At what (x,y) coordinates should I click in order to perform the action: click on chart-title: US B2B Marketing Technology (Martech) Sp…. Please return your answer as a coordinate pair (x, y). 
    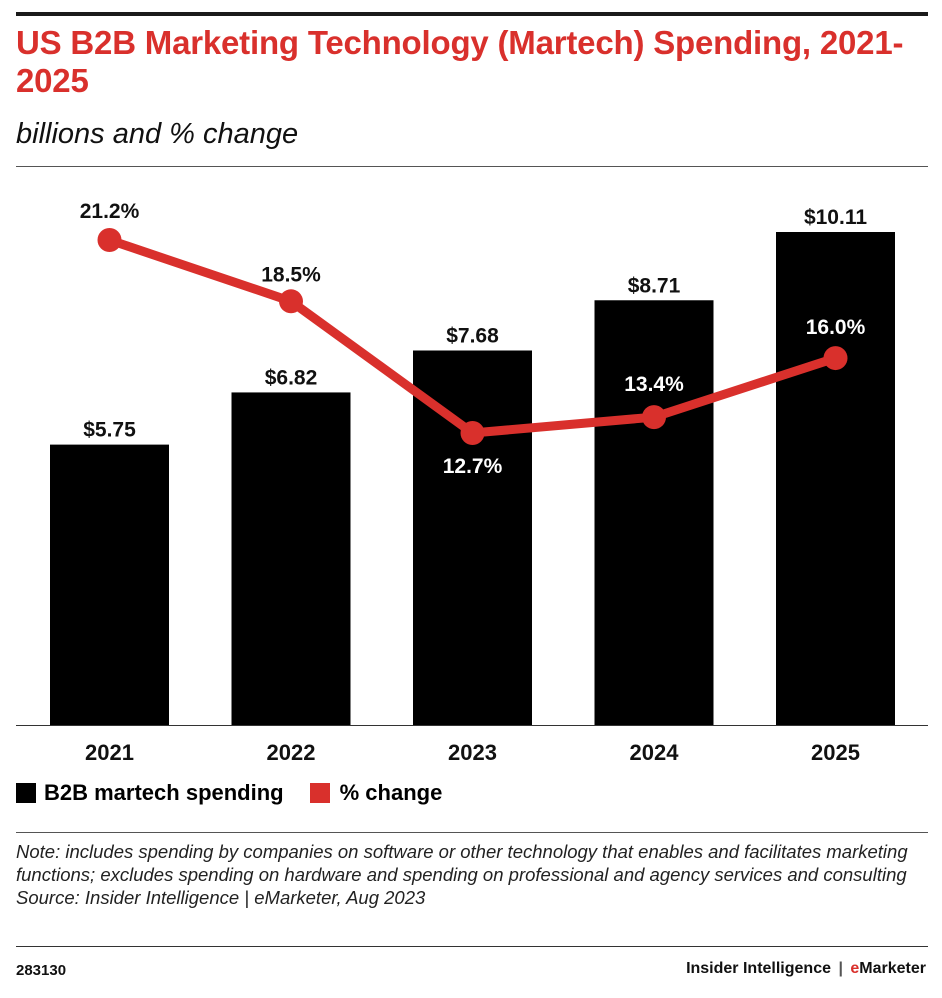
    Looking at the image, I should click on (460, 61).